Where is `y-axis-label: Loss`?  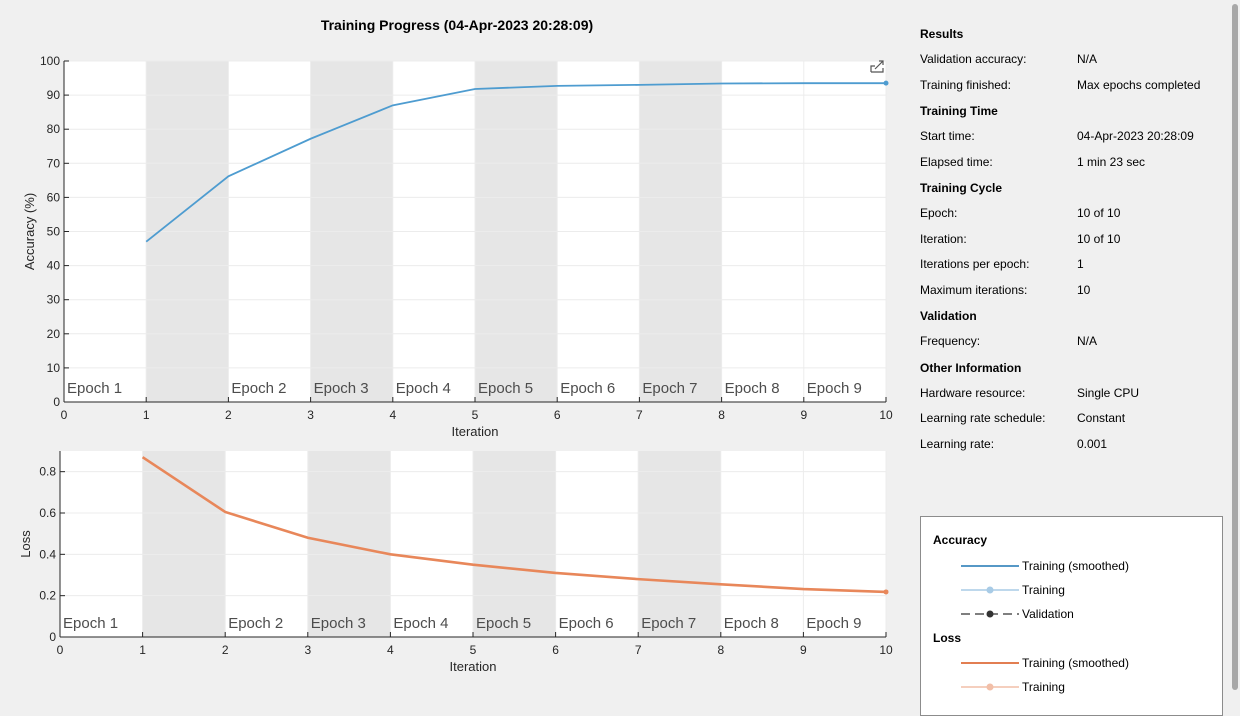
y-axis-label: Loss is located at coordinates (25, 544).